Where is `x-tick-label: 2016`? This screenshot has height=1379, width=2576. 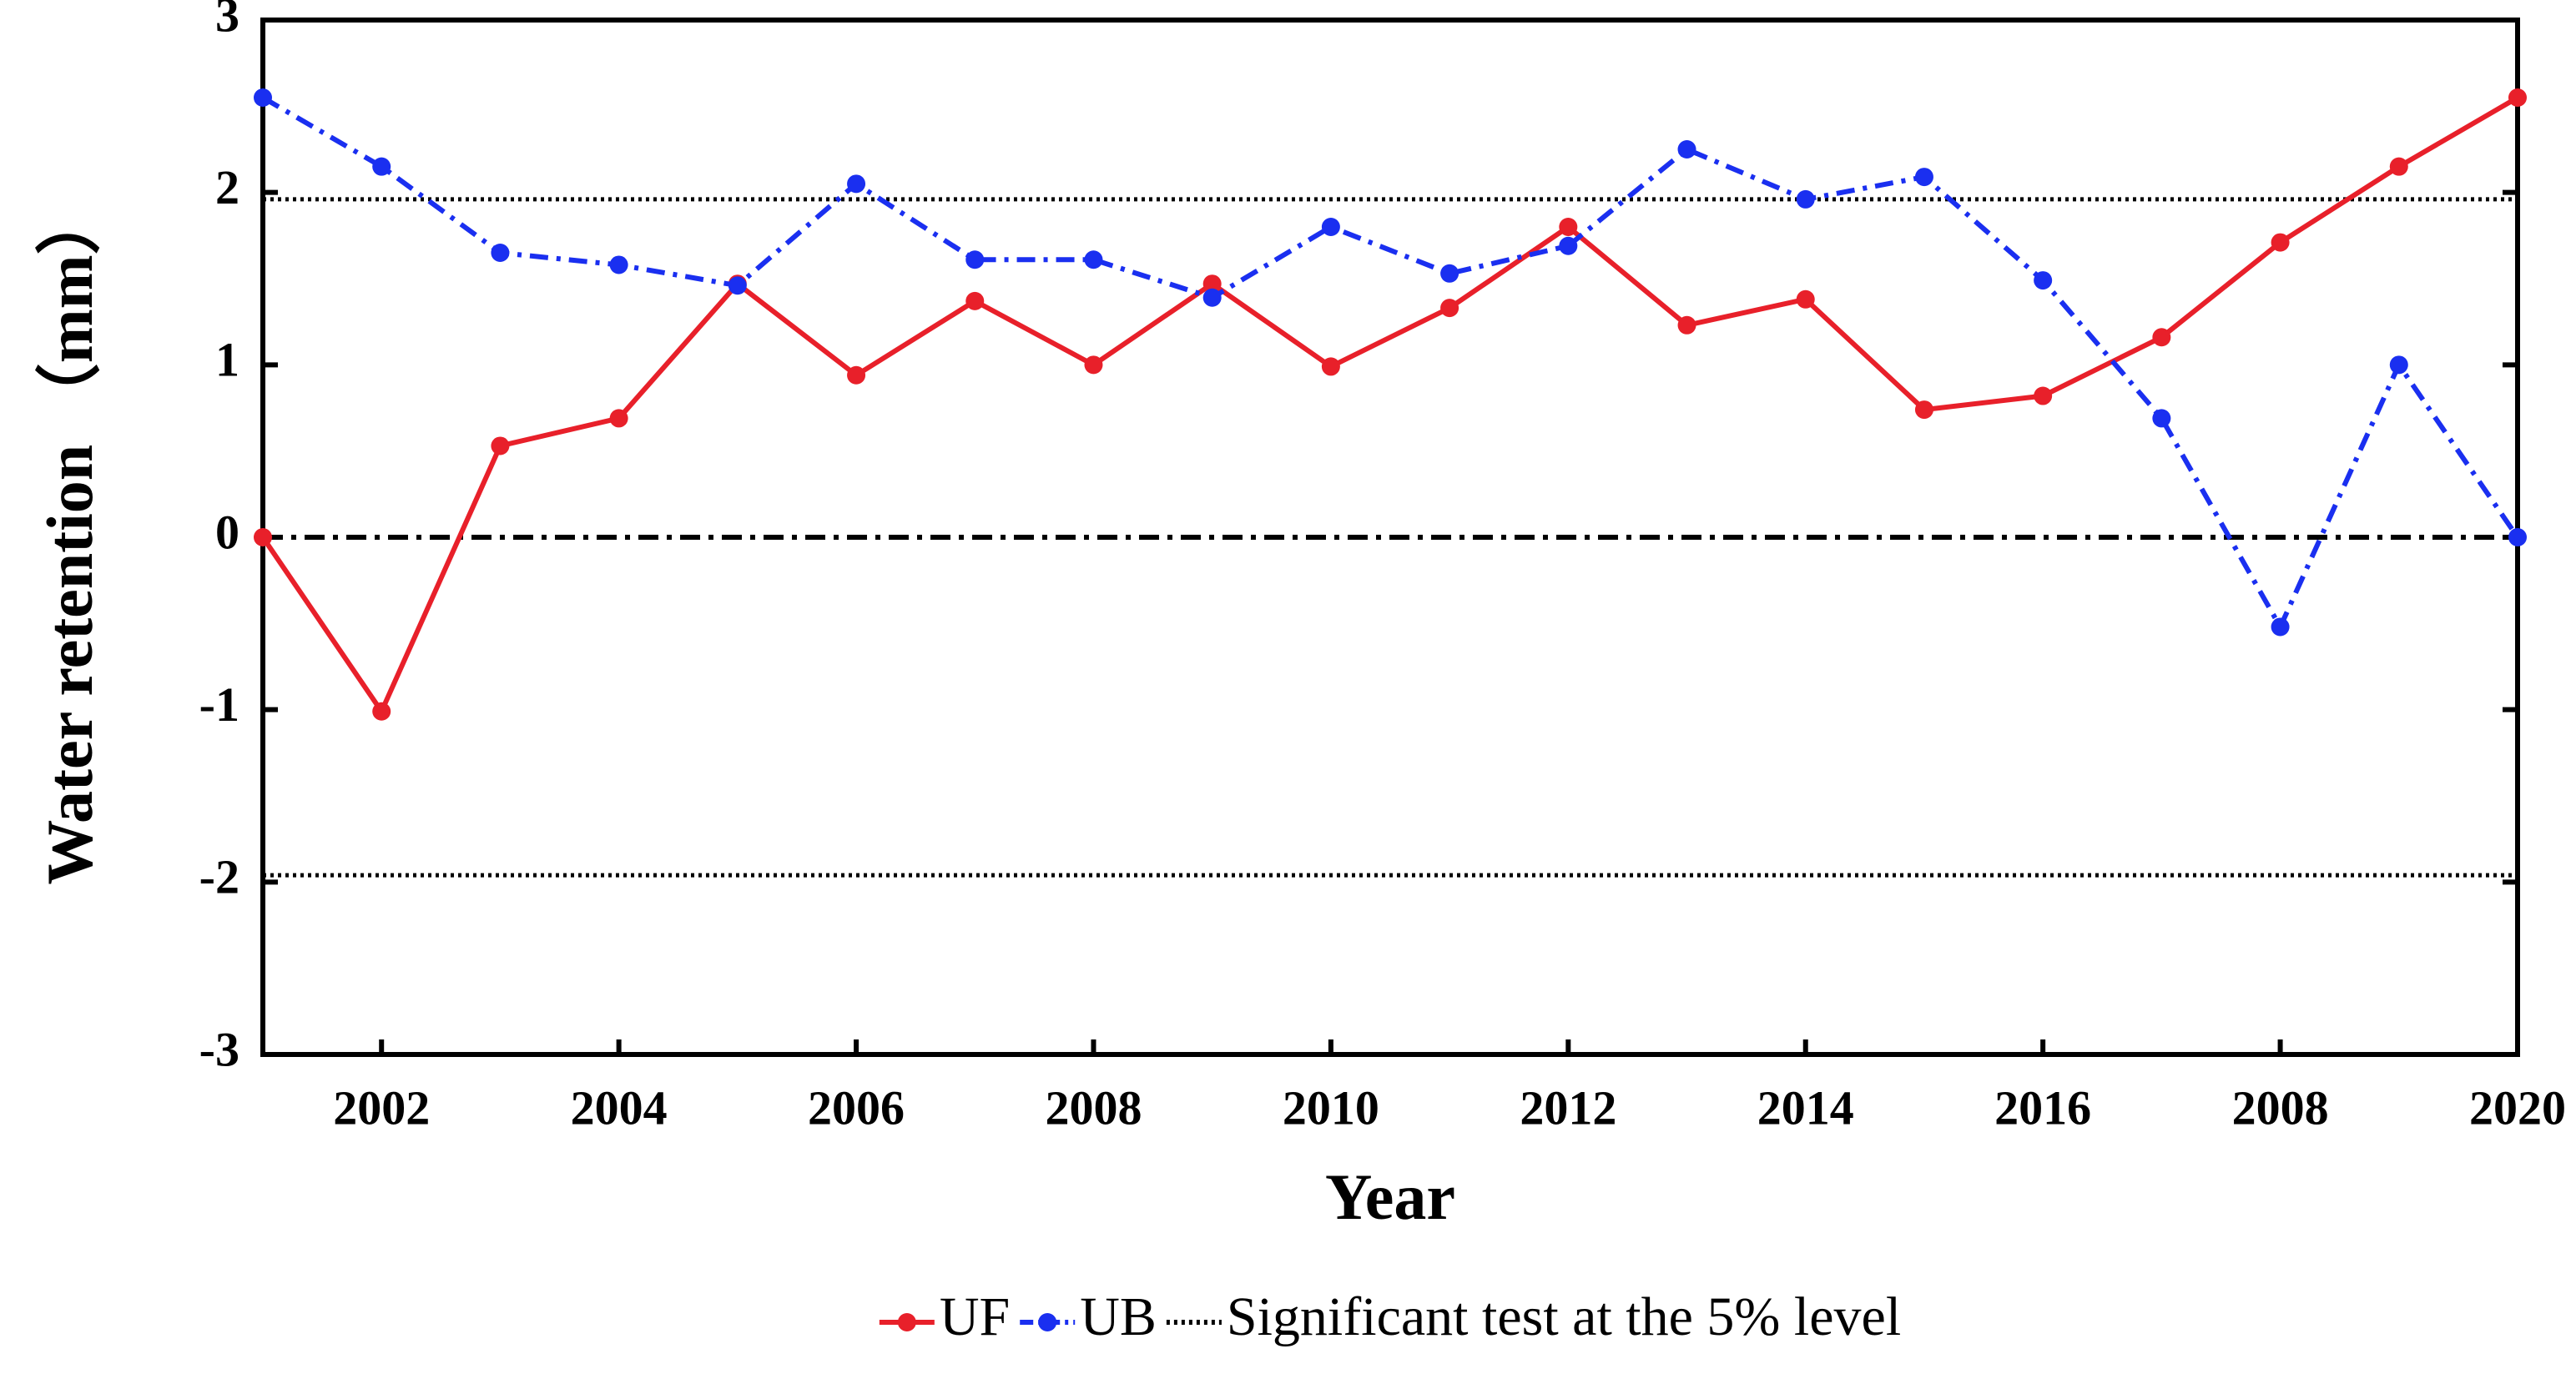 x-tick-label: 2016 is located at coordinates (2043, 1107).